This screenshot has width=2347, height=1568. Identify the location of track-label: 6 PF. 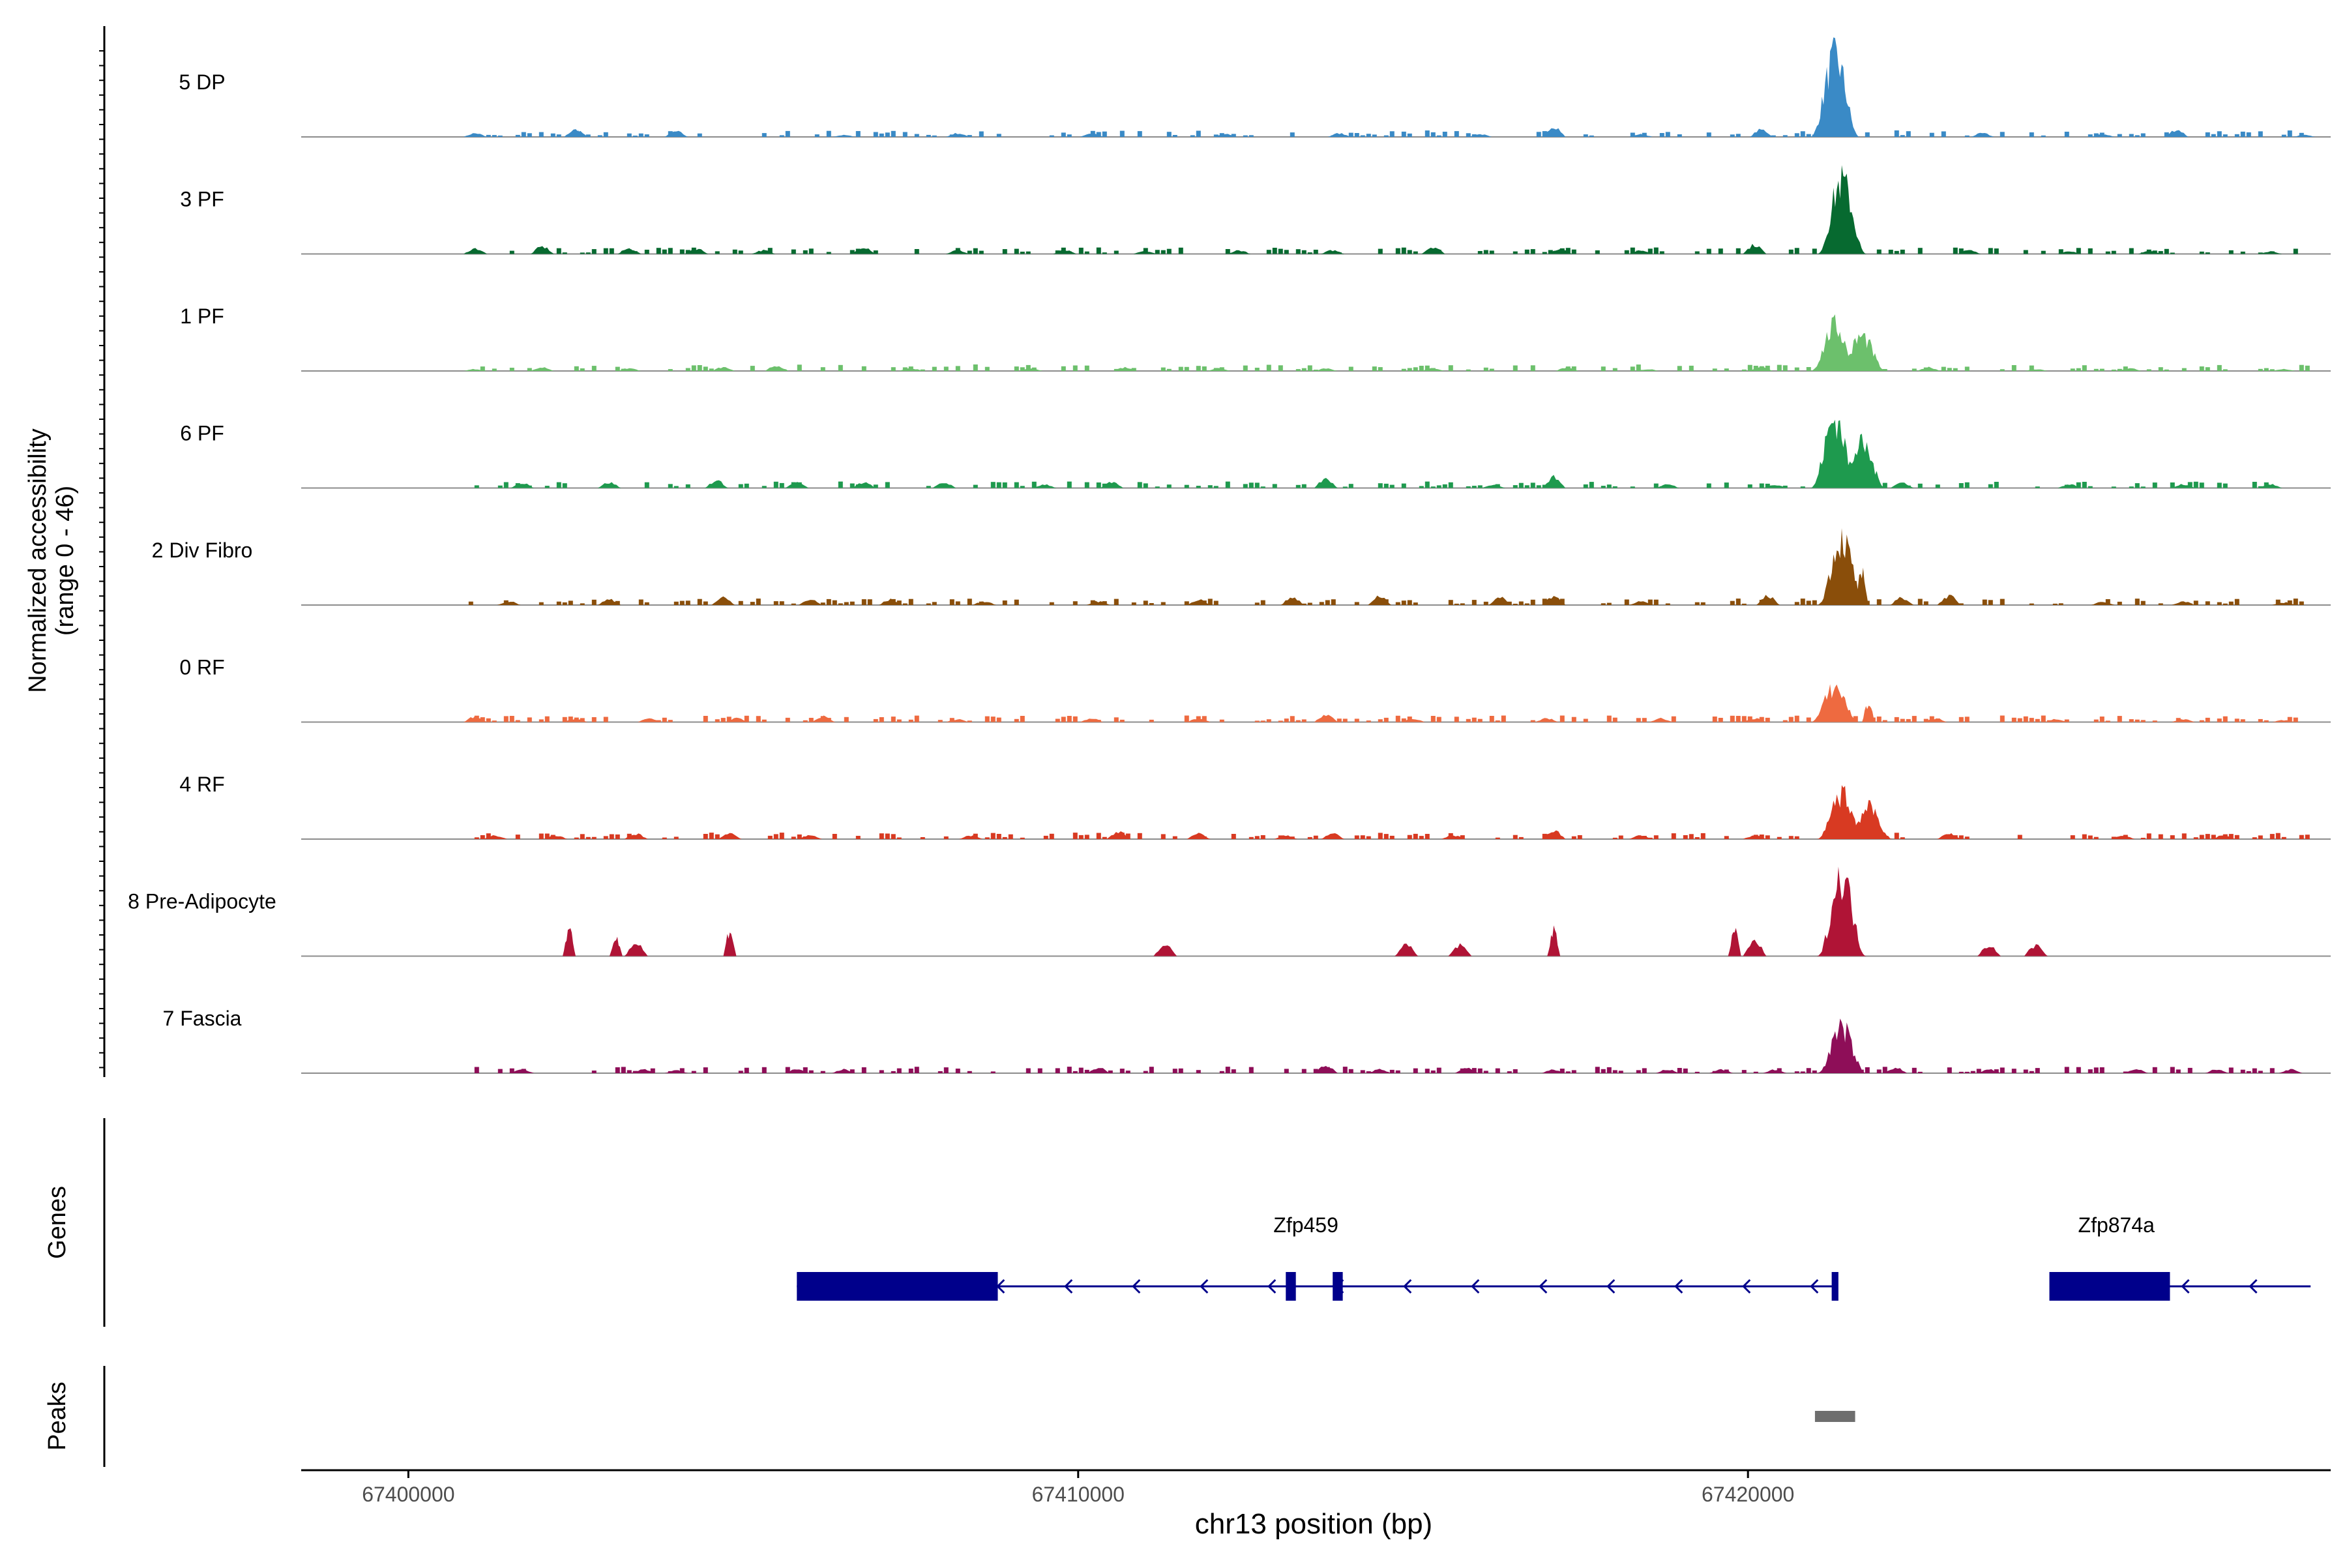
(202, 434).